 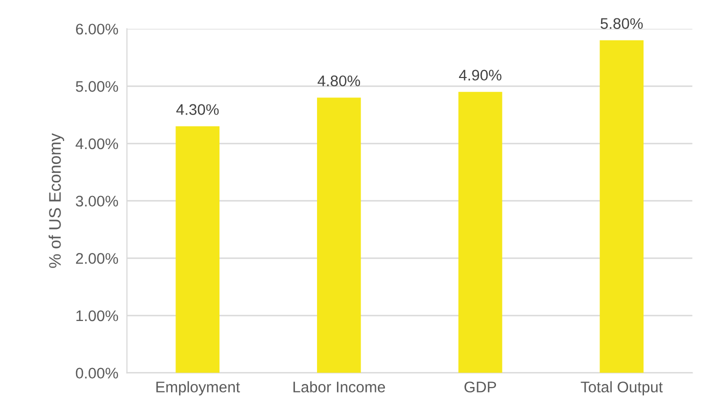 I want to click on y-tick-label: 1.00%, so click(x=97, y=316).